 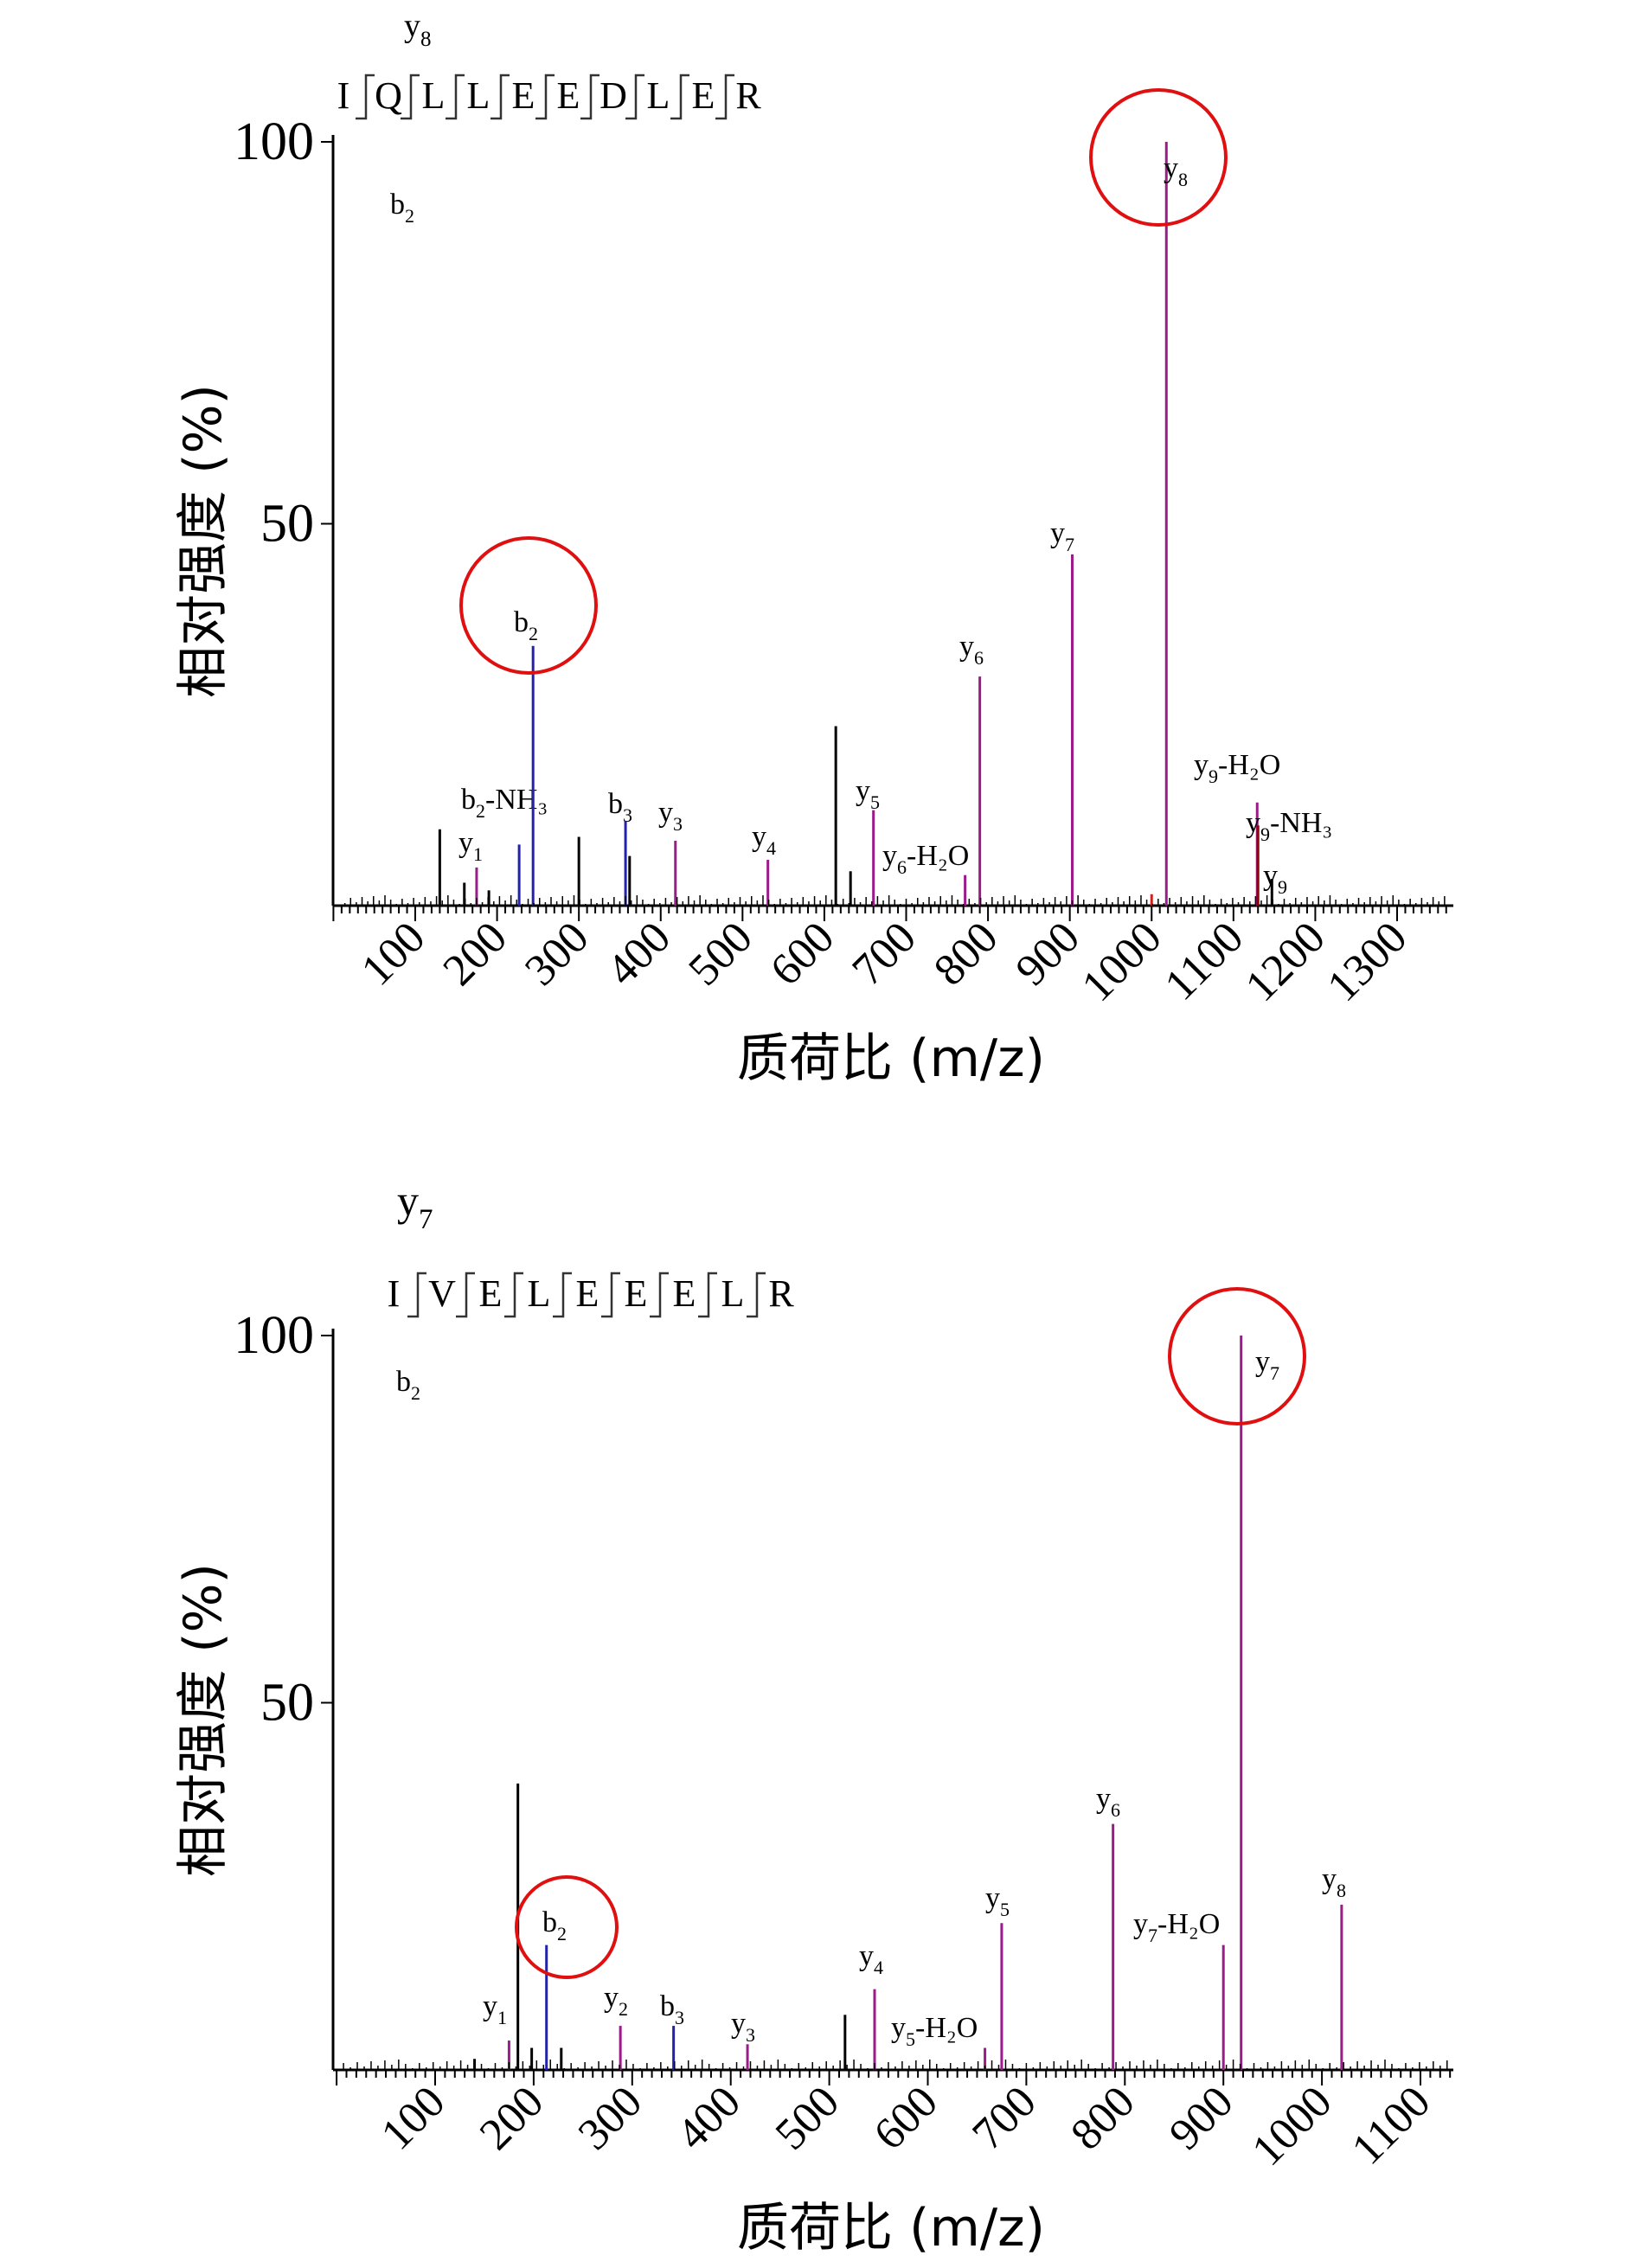 What do you see at coordinates (781, 1293) in the screenshot?
I see `sequence-residue: R` at bounding box center [781, 1293].